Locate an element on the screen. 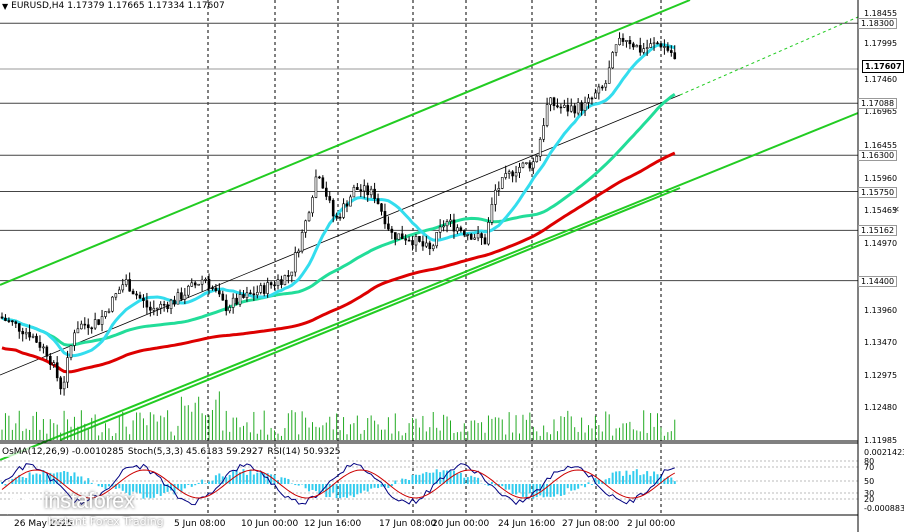 The image size is (904, 532). close-icon: ✕ is located at coordinates (896, 209).